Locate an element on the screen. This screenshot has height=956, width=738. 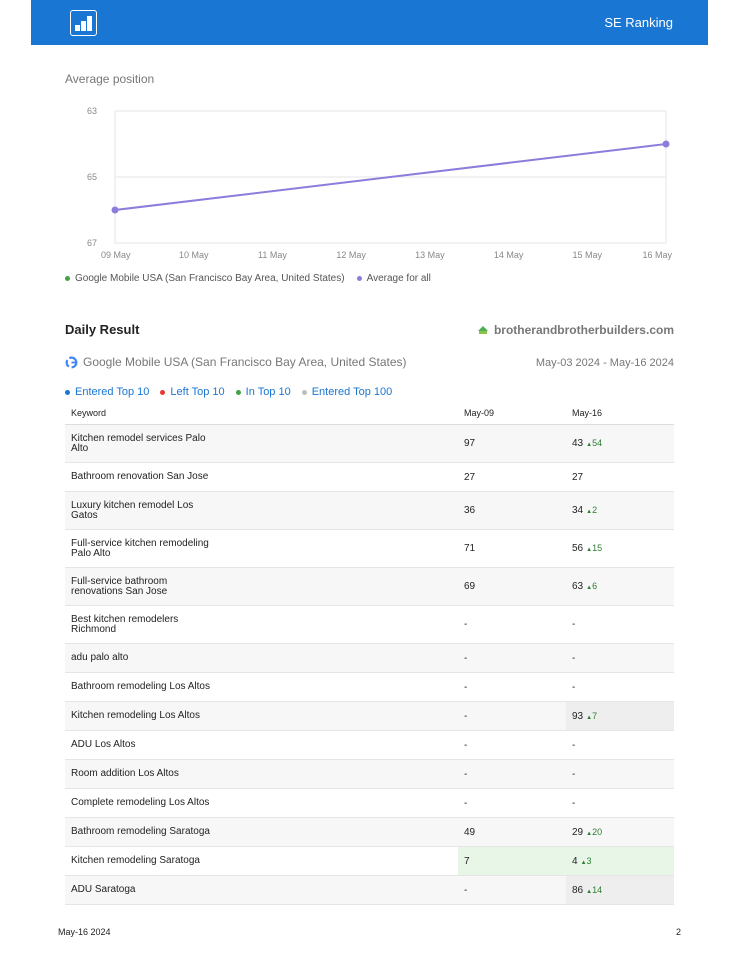
domain-label: brotherandbrotherbuilders.com is located at coordinates (583, 330).